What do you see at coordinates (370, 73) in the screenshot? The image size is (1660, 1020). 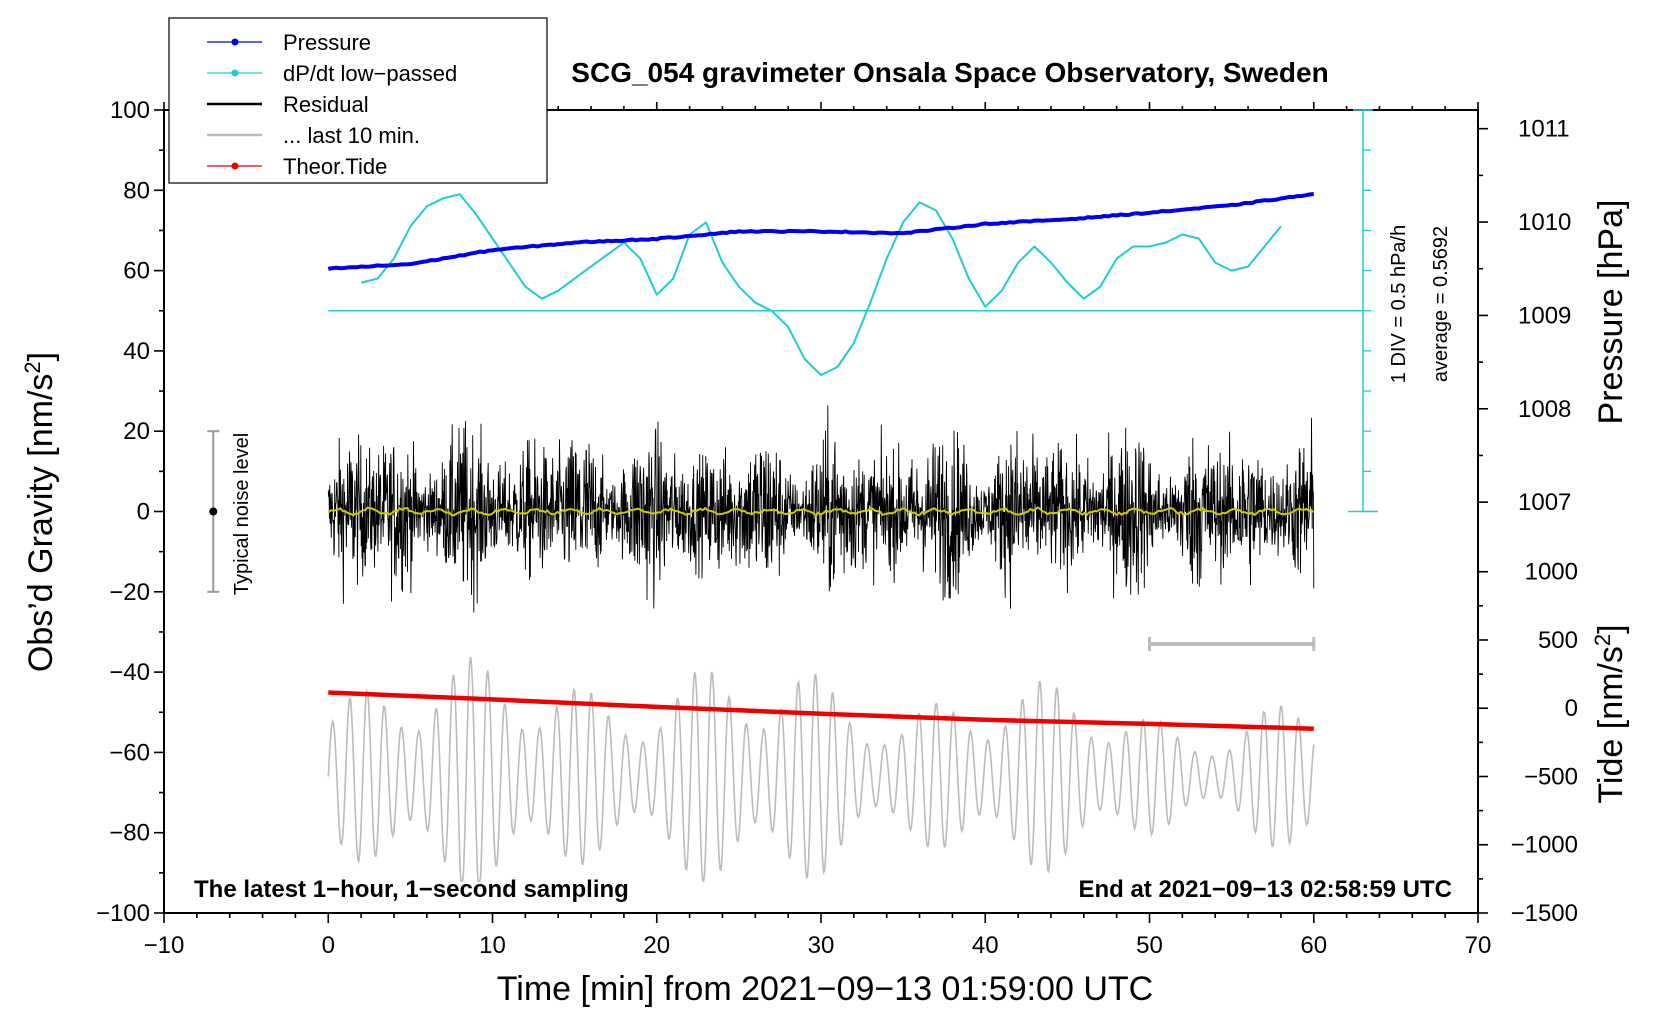 I see `legend-label: dP/dt low−passed` at bounding box center [370, 73].